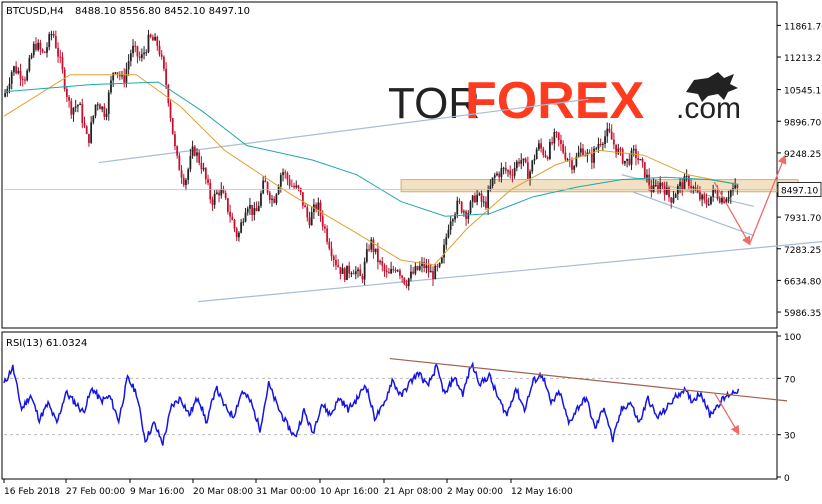  Describe the element at coordinates (792, 338) in the screenshot. I see `rsi-axis-label: 100` at that location.